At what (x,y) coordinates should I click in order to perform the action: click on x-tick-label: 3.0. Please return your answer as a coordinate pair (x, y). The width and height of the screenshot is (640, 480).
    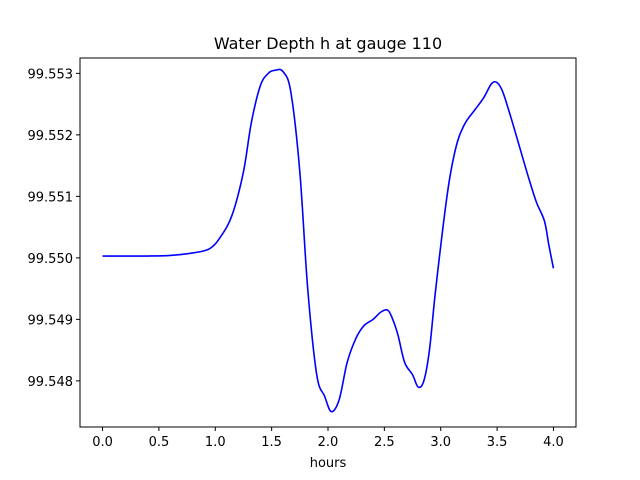
    Looking at the image, I should click on (440, 442).